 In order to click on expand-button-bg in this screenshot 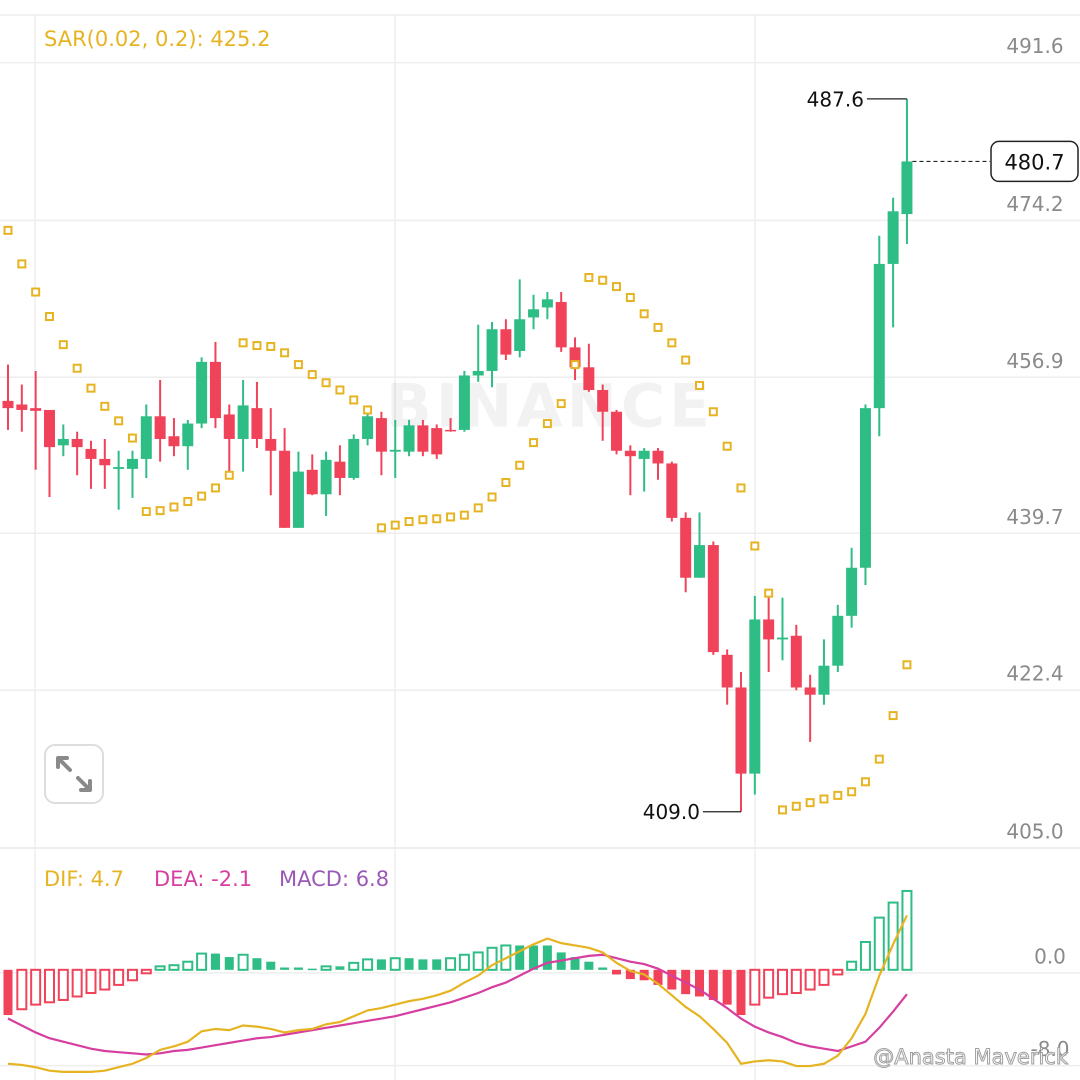, I will do `click(74, 774)`.